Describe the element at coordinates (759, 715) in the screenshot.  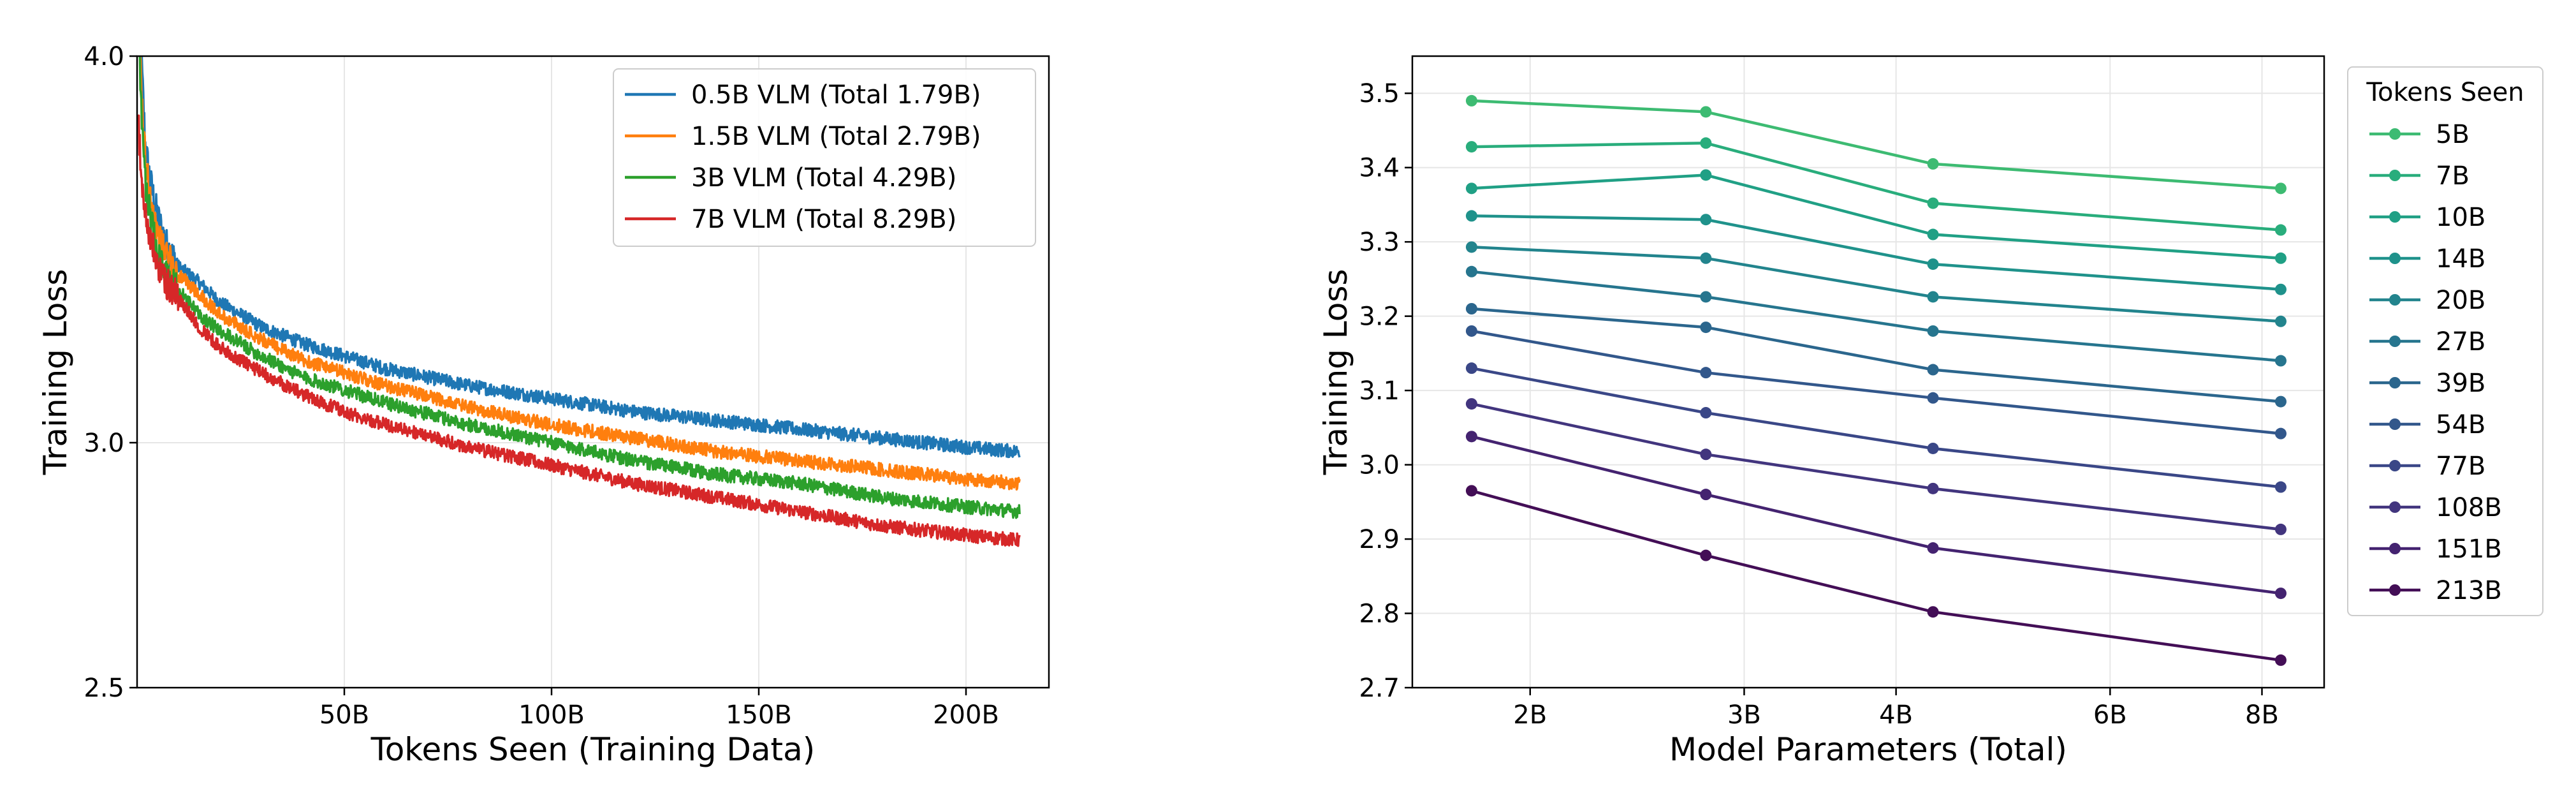
I see `x-tick-label: 150B` at that location.